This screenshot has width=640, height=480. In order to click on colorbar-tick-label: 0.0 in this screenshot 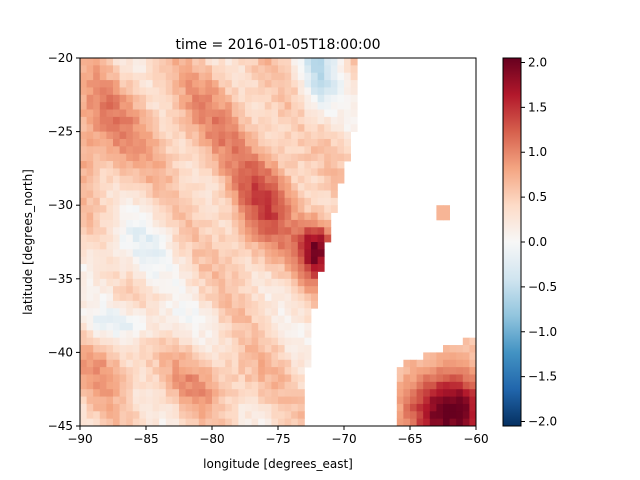, I will do `click(537, 242)`.